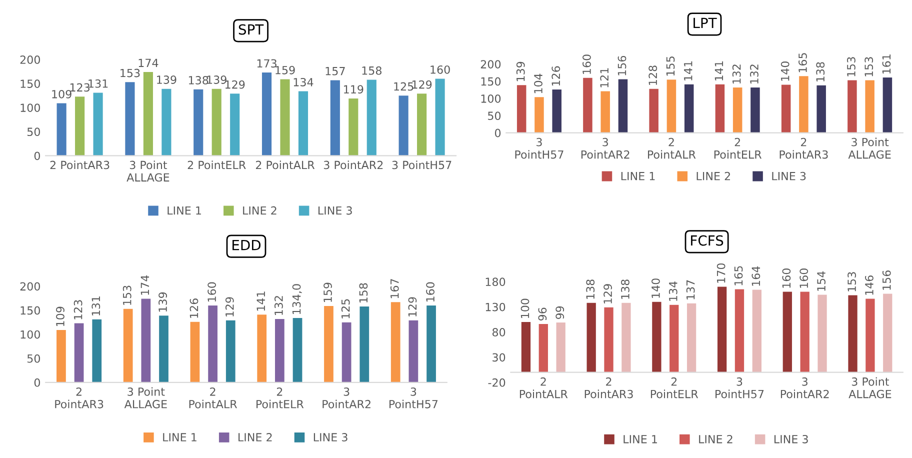  What do you see at coordinates (404, 86) in the screenshot?
I see `data-label: 125` at bounding box center [404, 86].